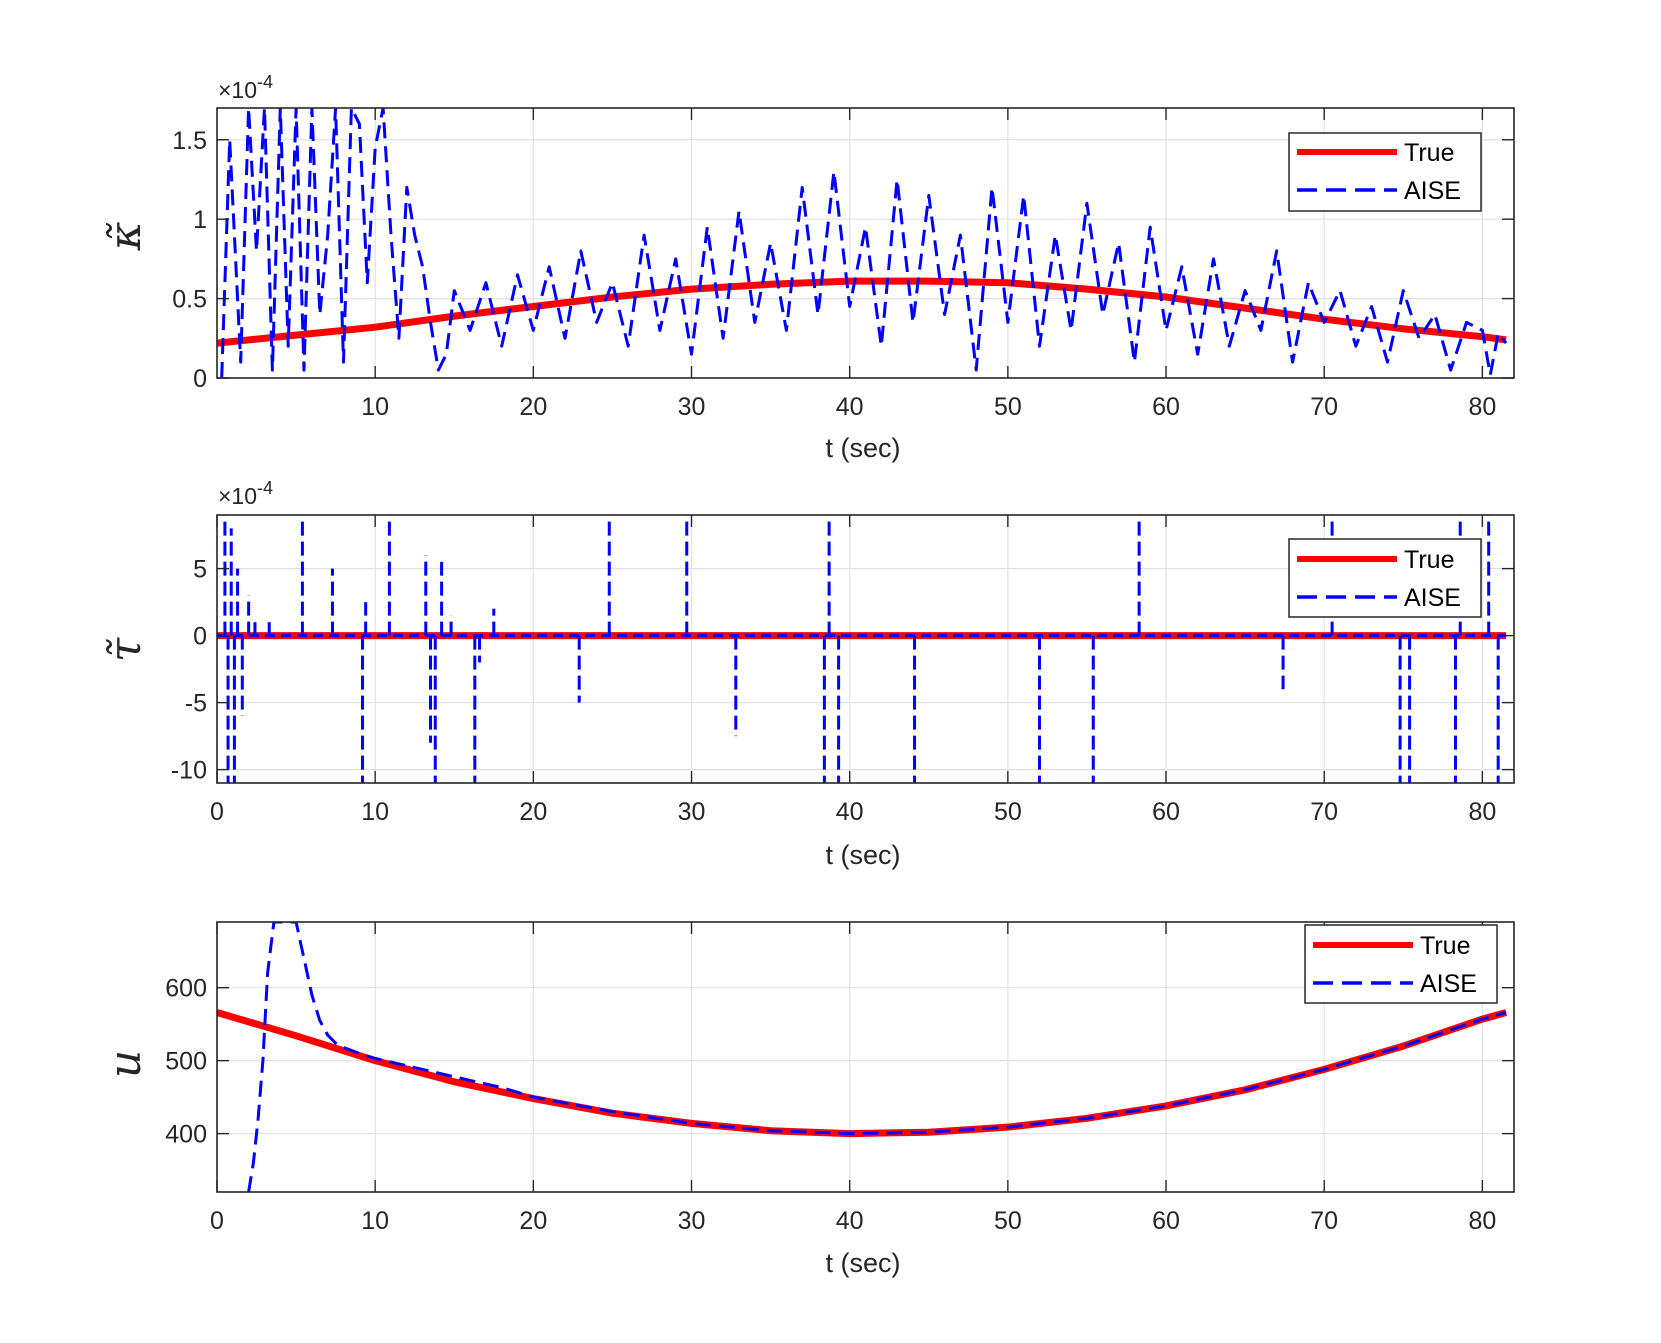  I want to click on kappa-x-tick-label: 60, so click(1166, 407).